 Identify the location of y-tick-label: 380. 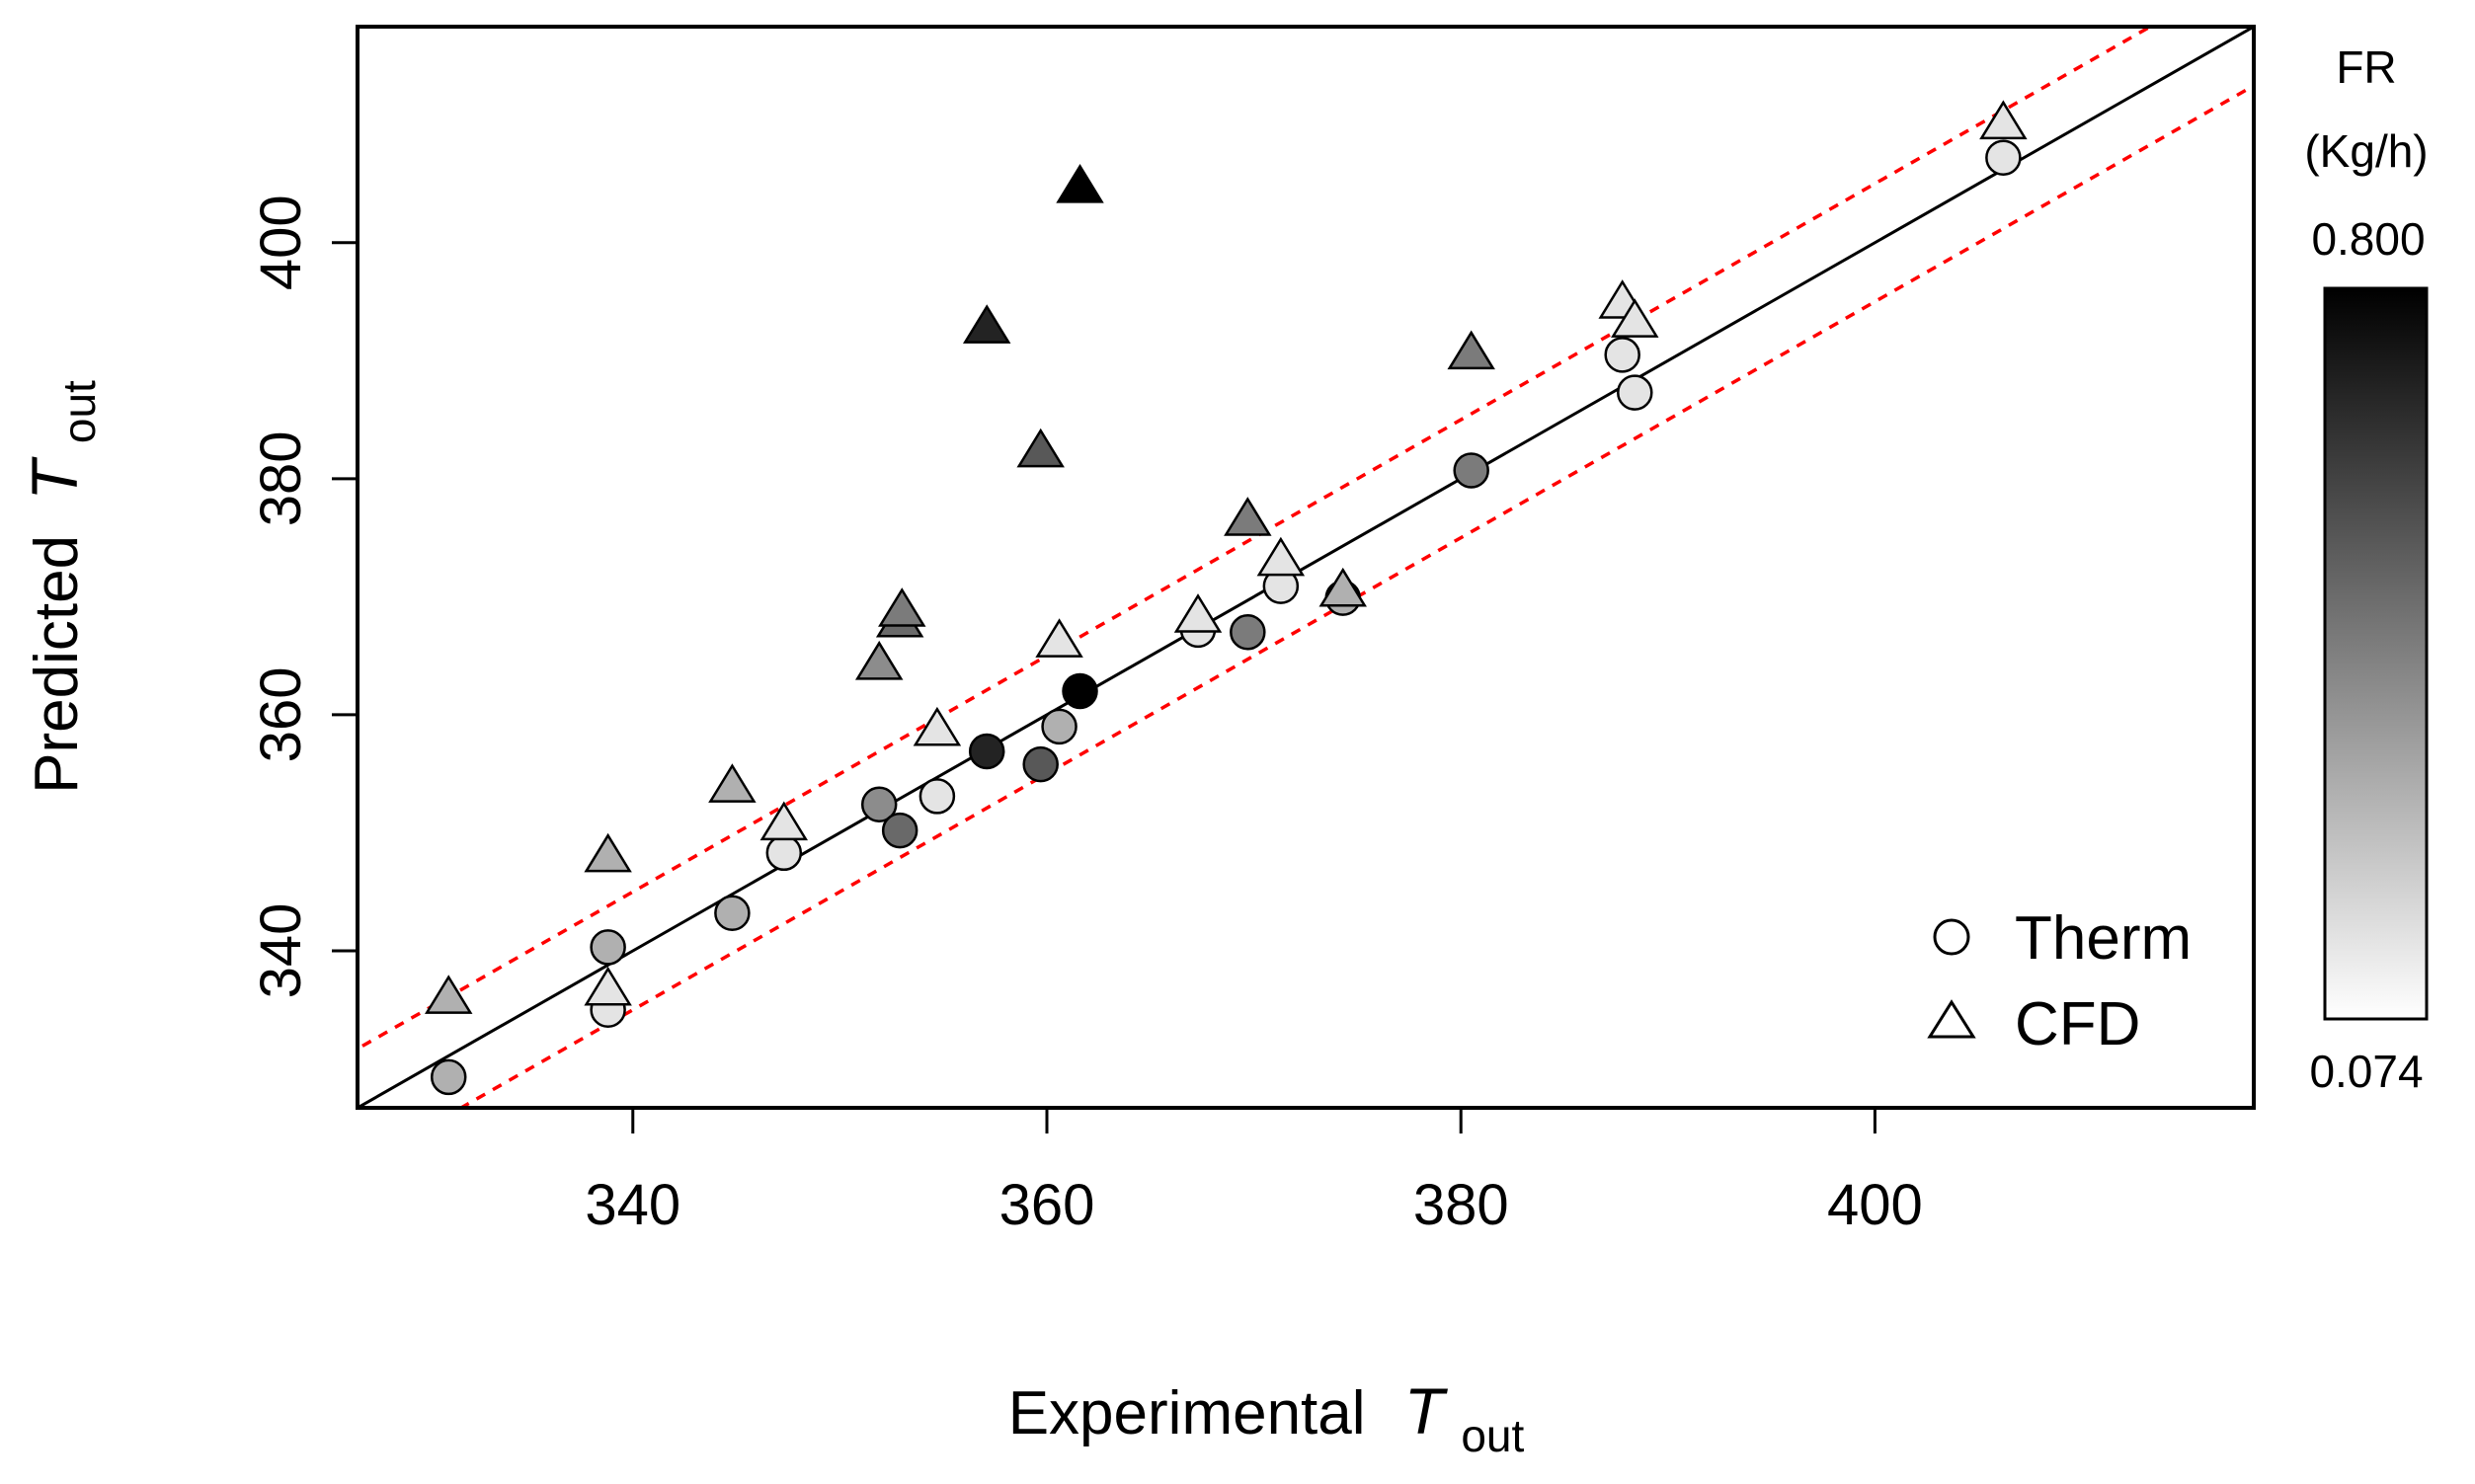
(281, 478).